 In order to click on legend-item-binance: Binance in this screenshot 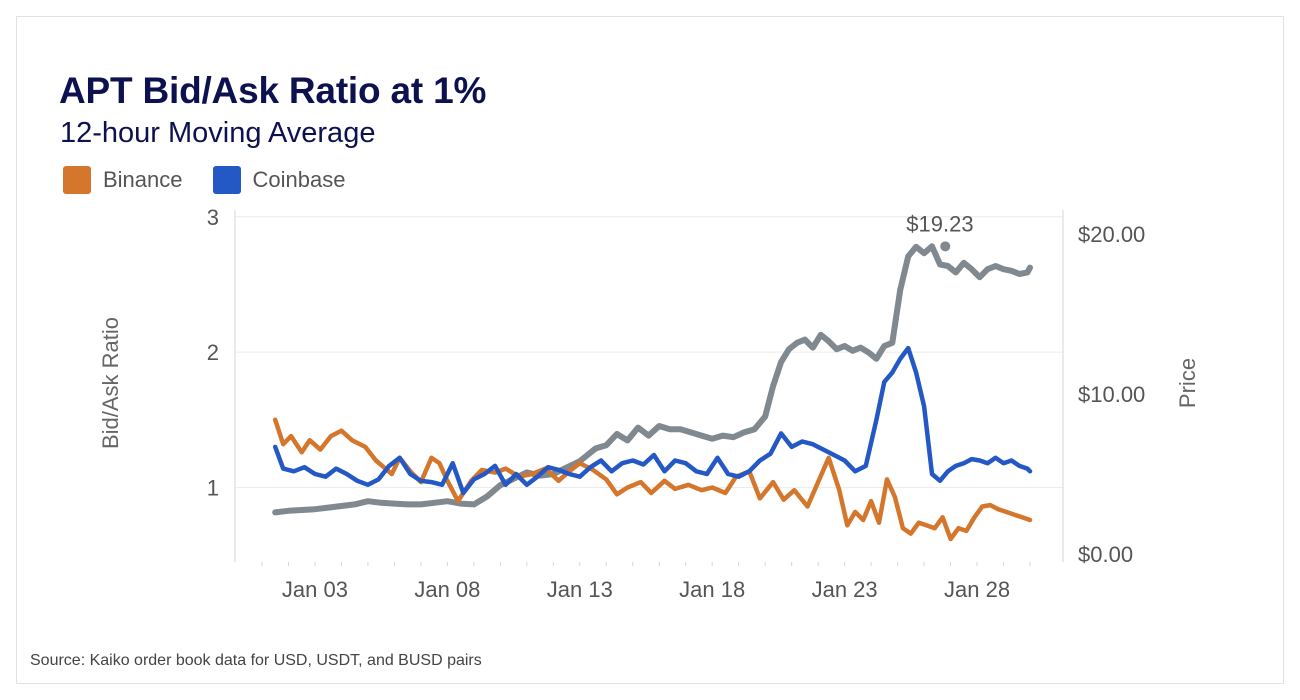, I will do `click(123, 180)`.